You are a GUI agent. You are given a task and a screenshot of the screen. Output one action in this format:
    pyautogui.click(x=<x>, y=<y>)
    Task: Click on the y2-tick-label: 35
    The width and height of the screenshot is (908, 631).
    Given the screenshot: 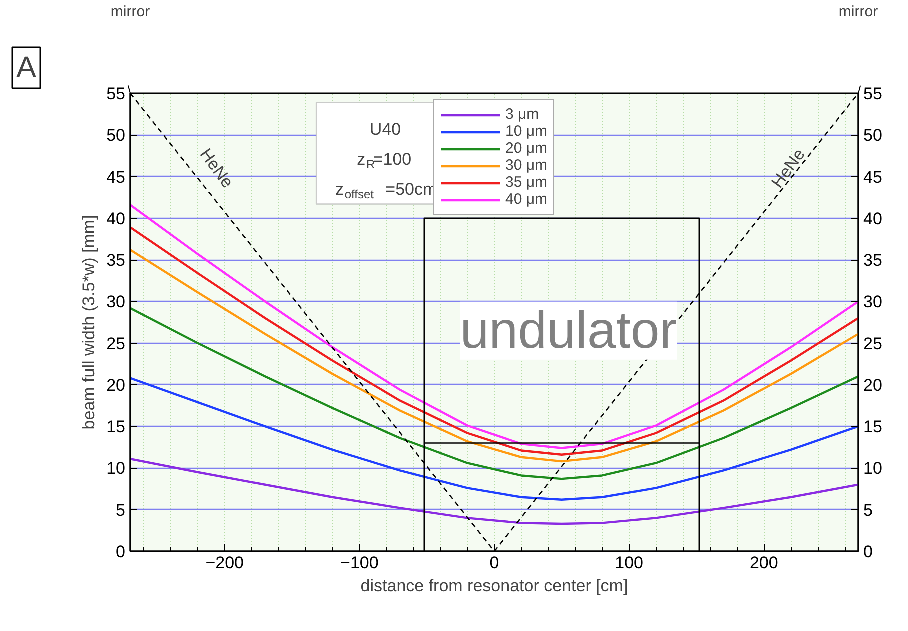 What is the action you would take?
    pyautogui.click(x=873, y=260)
    